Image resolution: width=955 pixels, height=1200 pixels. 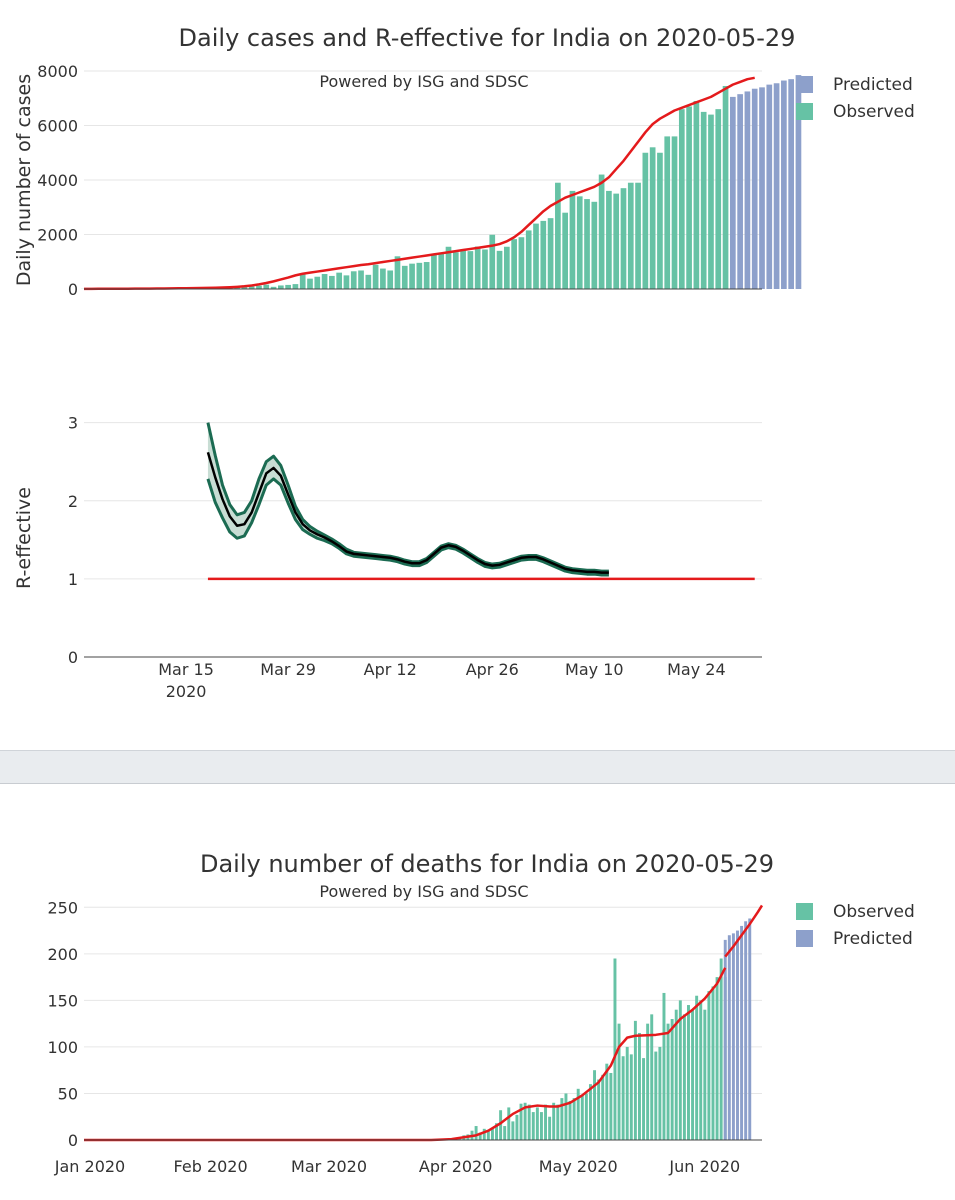 What do you see at coordinates (855, 98) in the screenshot?
I see `cases-legend: Predicted Observed` at bounding box center [855, 98].